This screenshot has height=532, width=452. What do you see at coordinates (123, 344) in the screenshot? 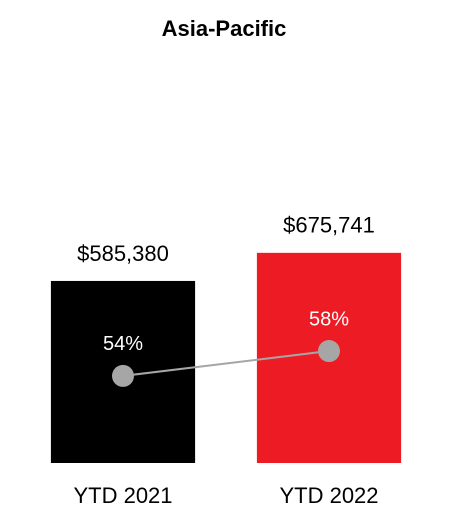
I see `value-label: 54%` at bounding box center [123, 344].